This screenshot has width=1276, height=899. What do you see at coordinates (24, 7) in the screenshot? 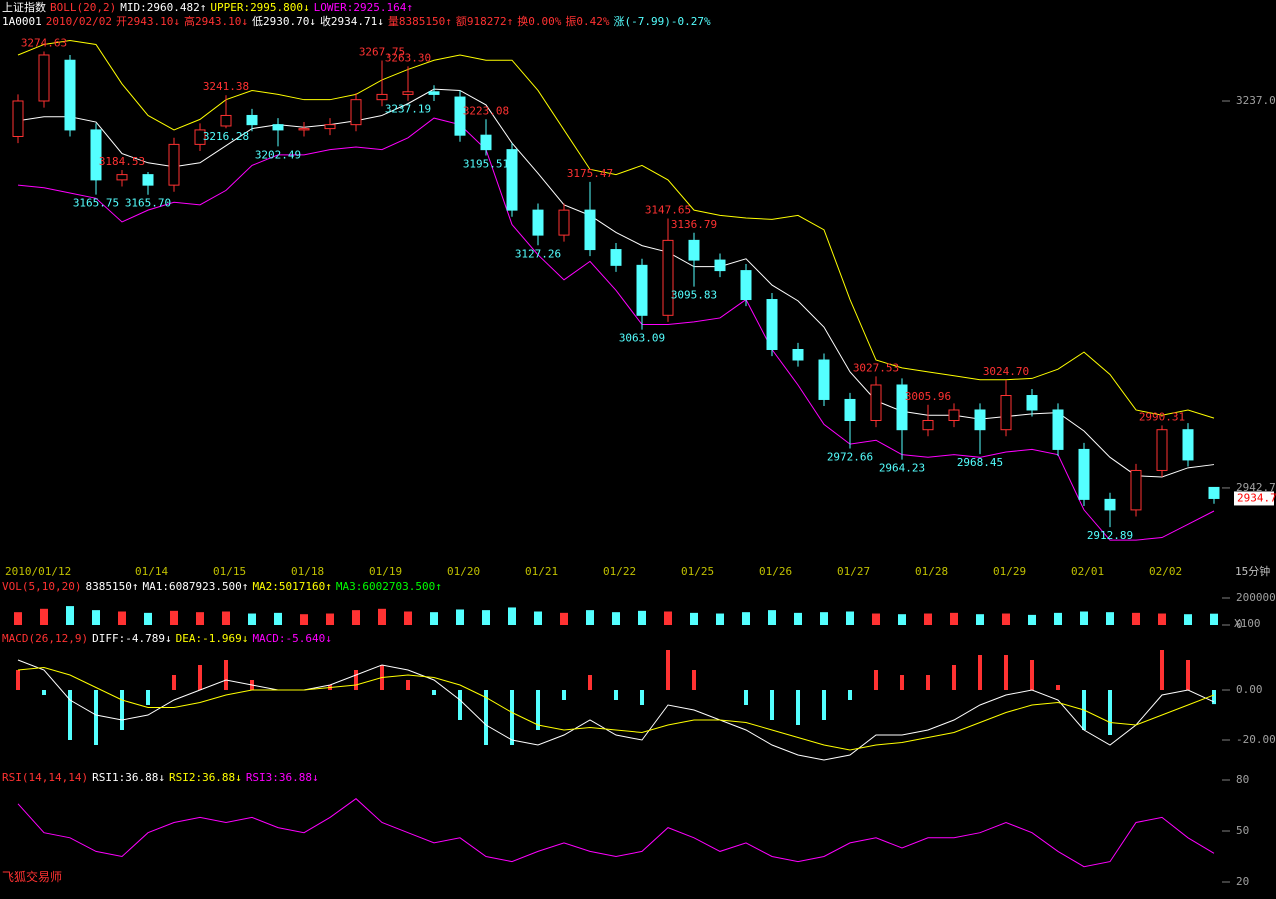
I see `header-item: 上证指数` at bounding box center [24, 7].